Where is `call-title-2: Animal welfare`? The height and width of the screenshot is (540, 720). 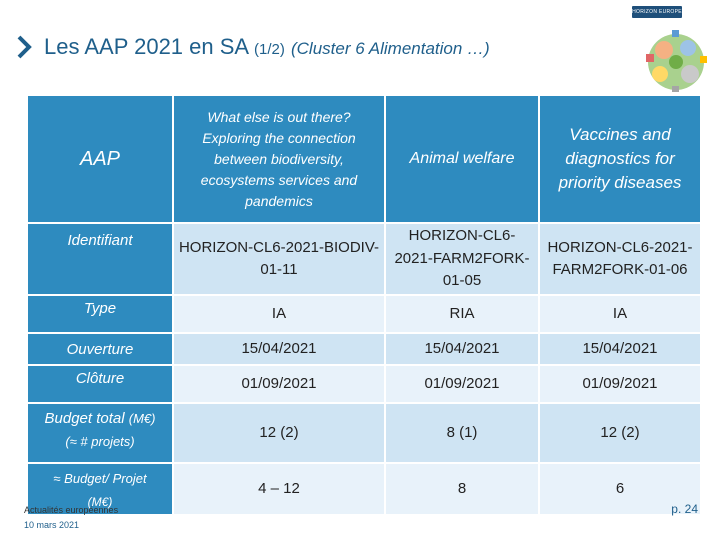 call-title-2: Animal welfare is located at coordinates (462, 159).